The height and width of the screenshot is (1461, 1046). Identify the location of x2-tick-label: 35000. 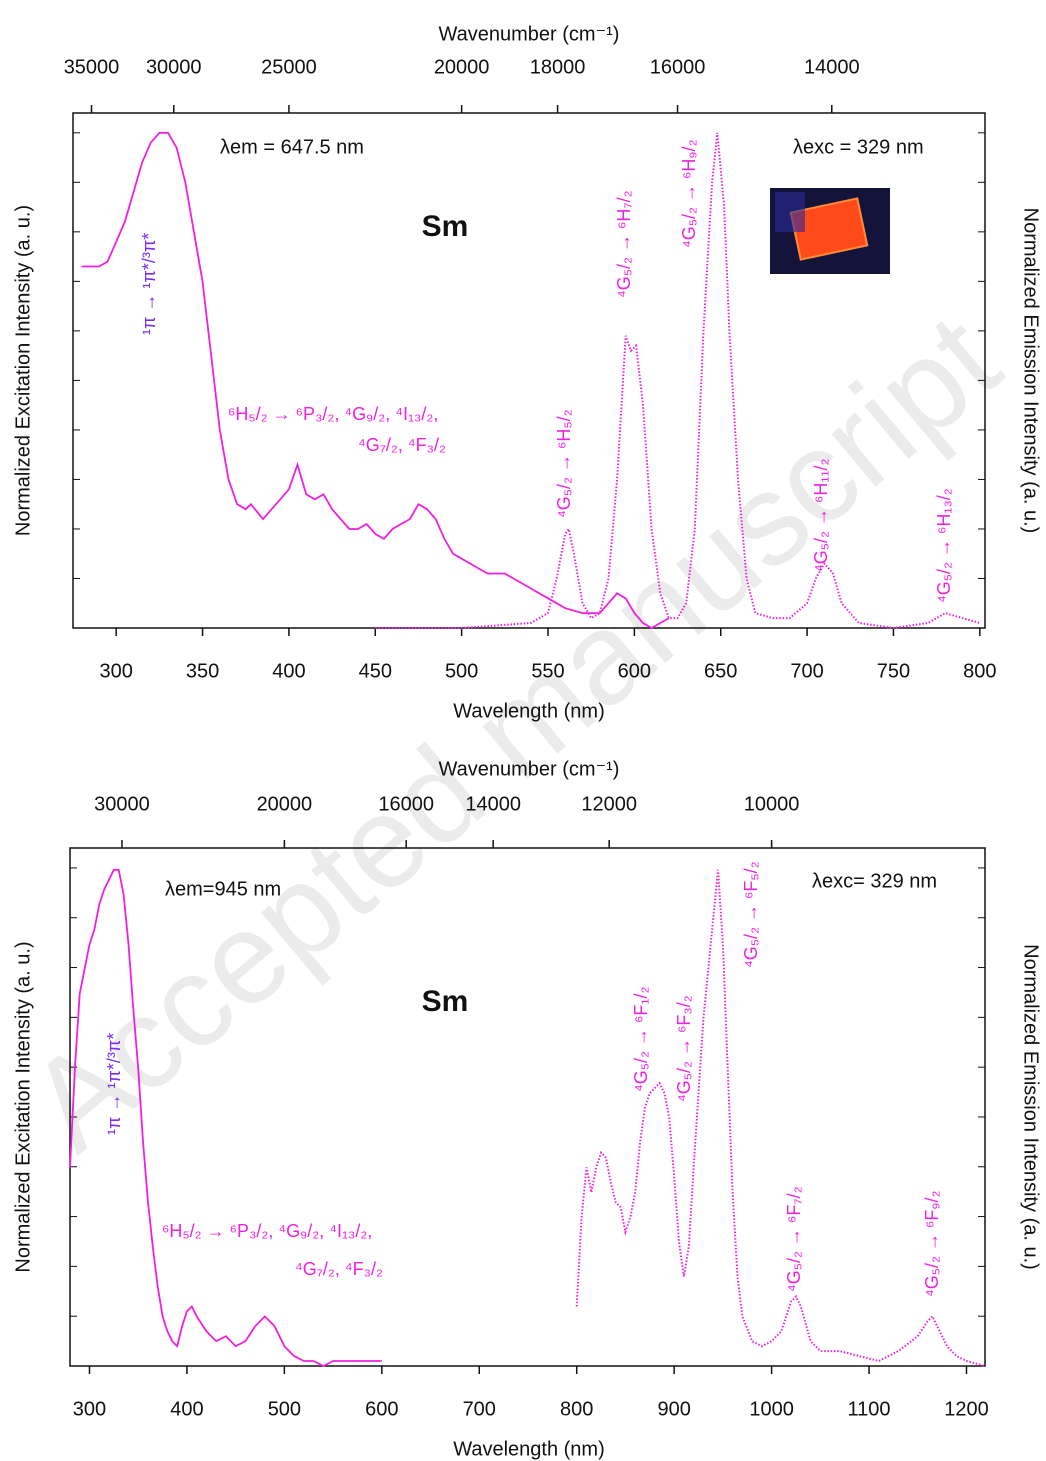
(92, 67).